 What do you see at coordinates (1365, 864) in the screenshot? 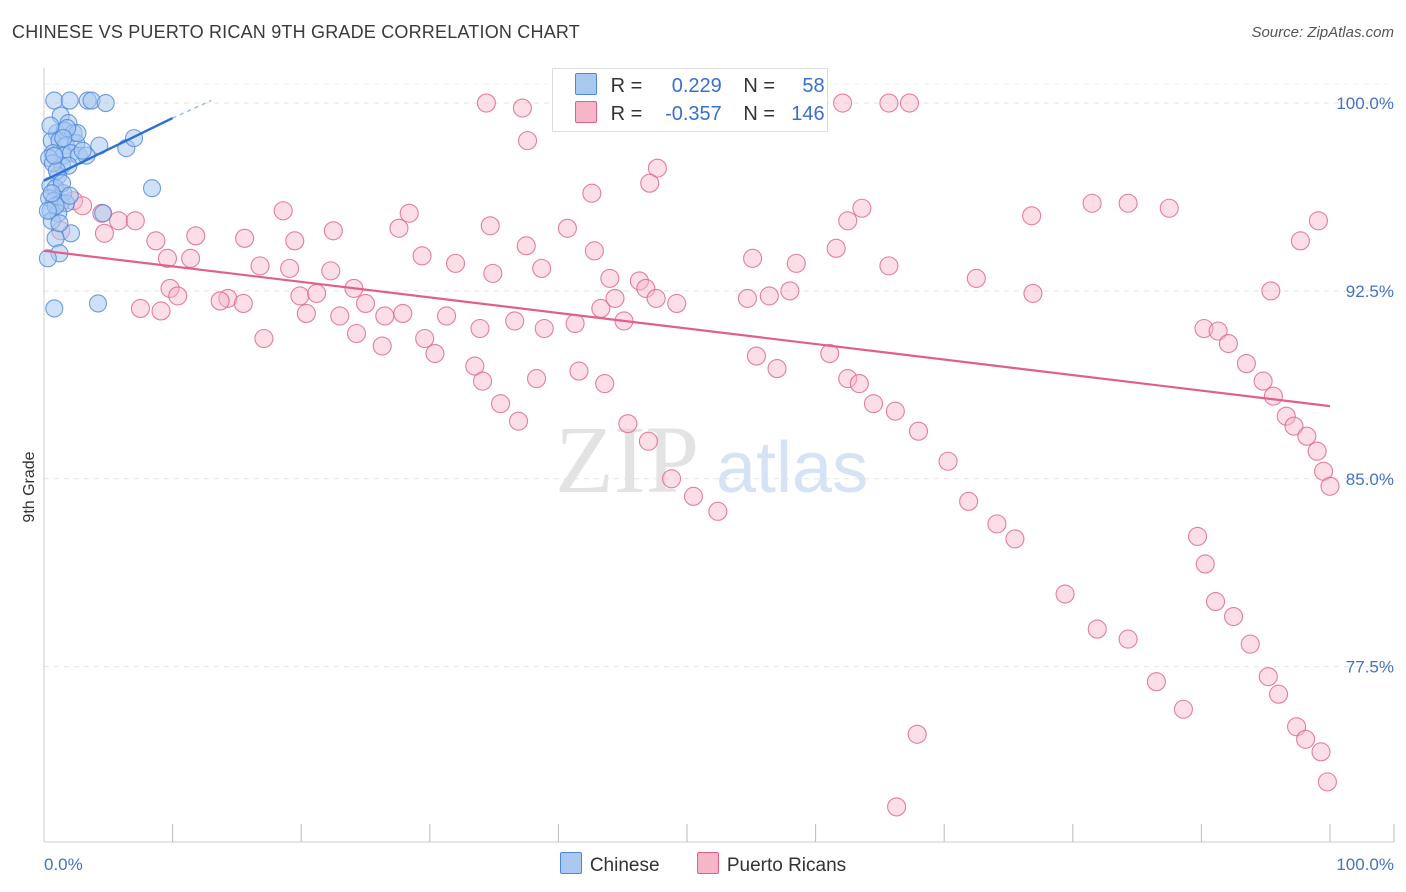
I see `x-tick-label: 100.0%` at bounding box center [1365, 864].